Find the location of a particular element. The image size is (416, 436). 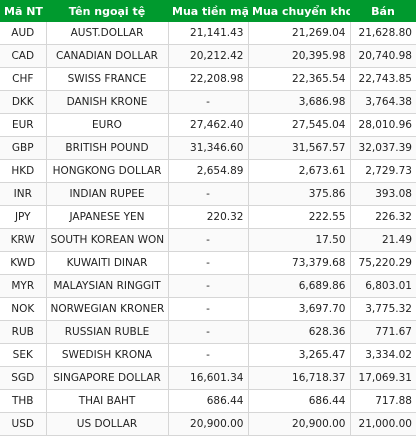

table-row: NOK NORWEGIAN KRONER -3,697.70 3,775.32 is located at coordinates (208, 309).